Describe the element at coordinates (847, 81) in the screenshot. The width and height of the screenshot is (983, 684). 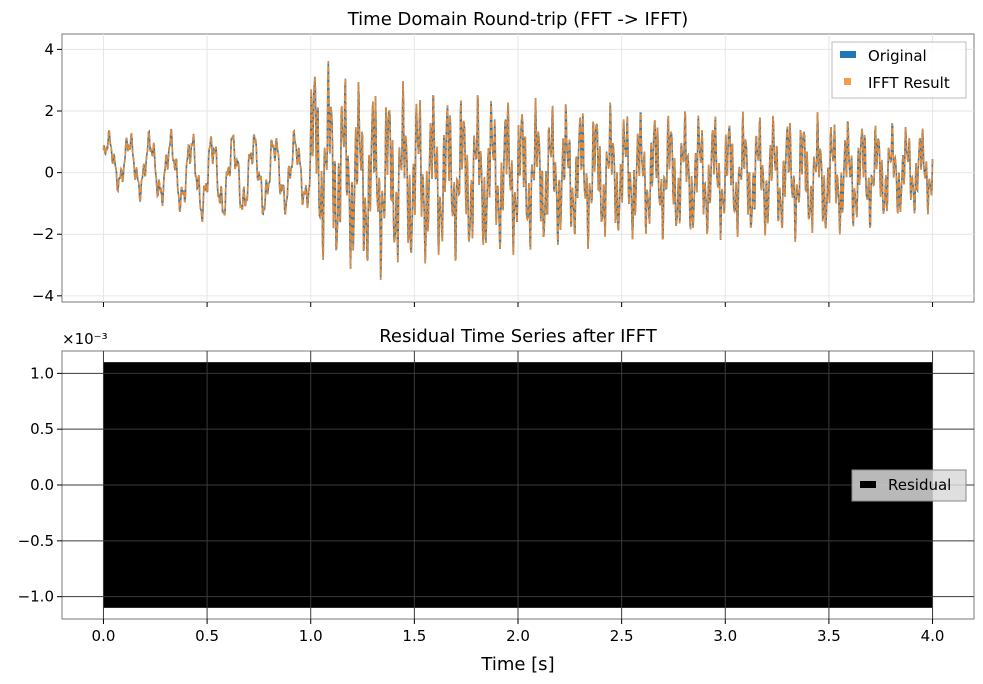
I see `legend-swatch-ifft` at that location.